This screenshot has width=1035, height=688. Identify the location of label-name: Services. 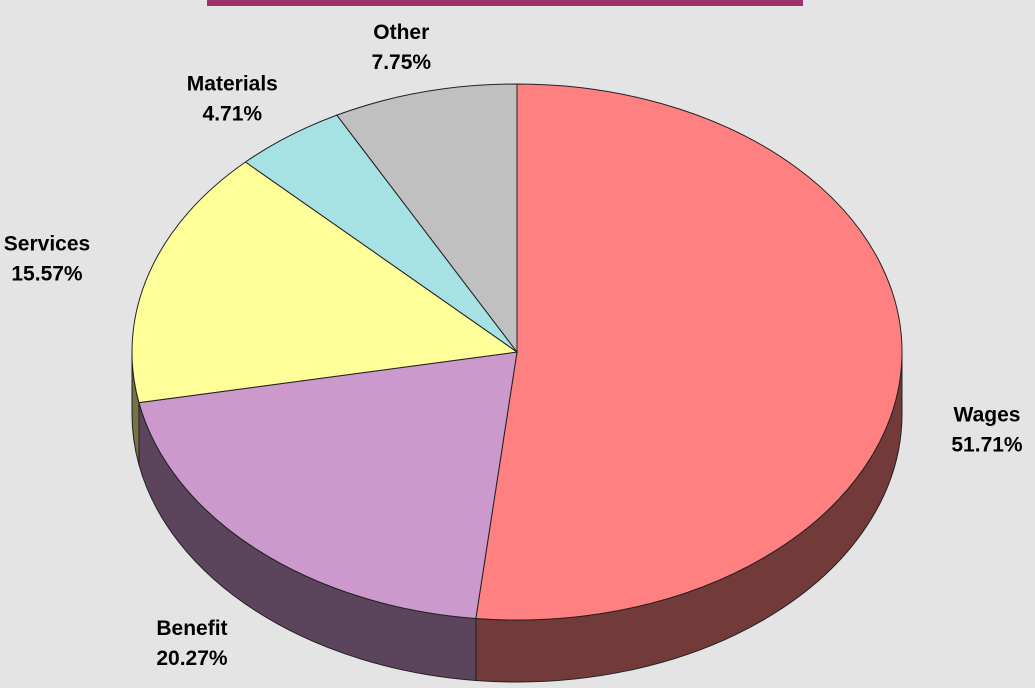
(47, 243).